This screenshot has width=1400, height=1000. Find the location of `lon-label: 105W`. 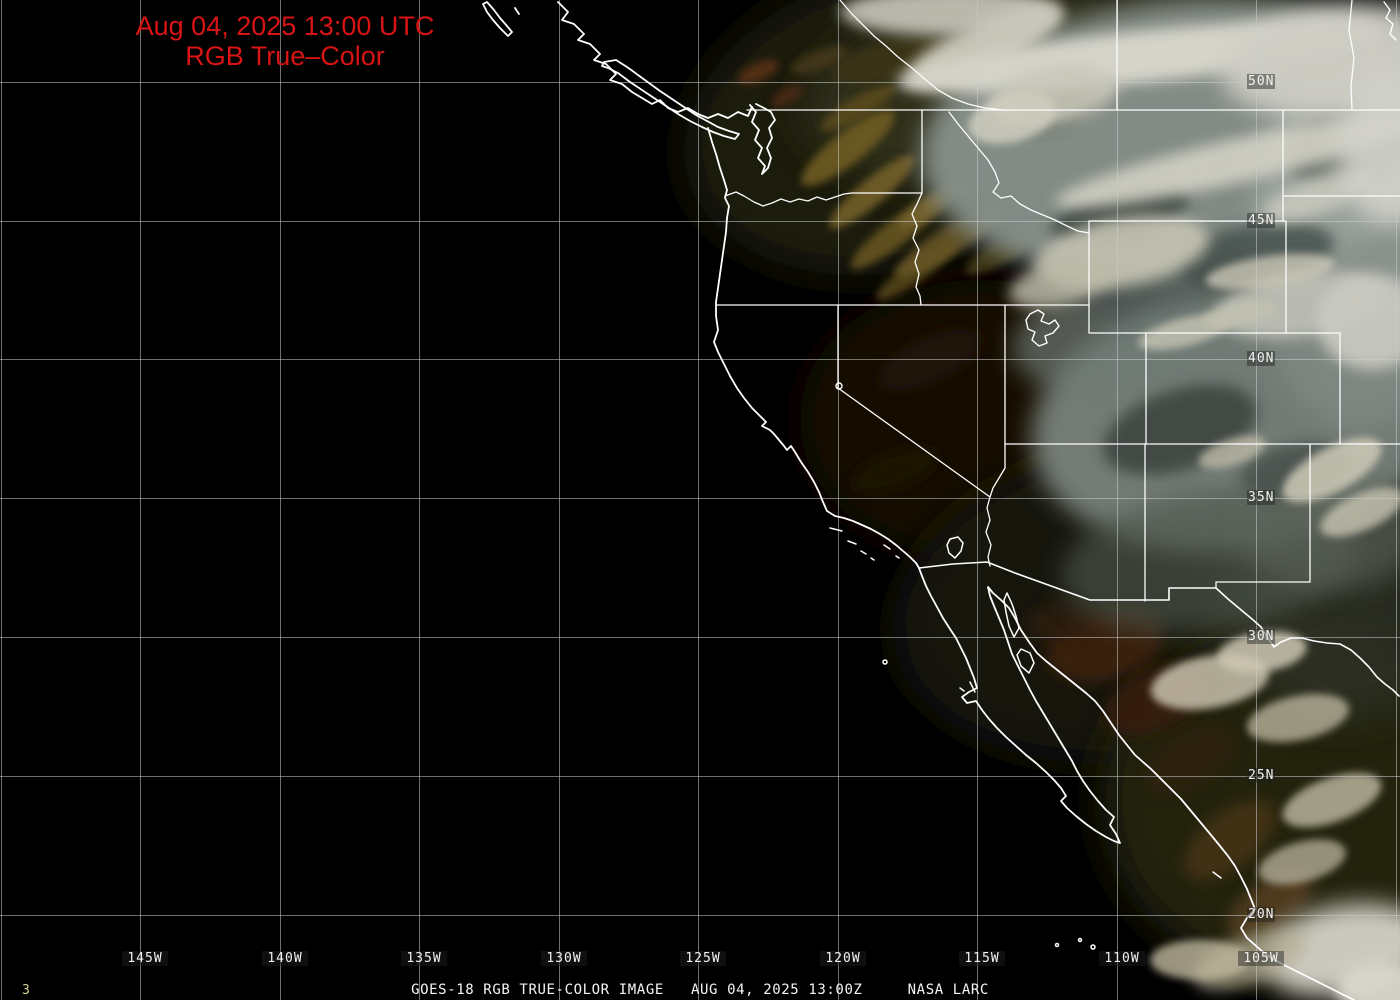

lon-label: 105W is located at coordinates (1261, 958).